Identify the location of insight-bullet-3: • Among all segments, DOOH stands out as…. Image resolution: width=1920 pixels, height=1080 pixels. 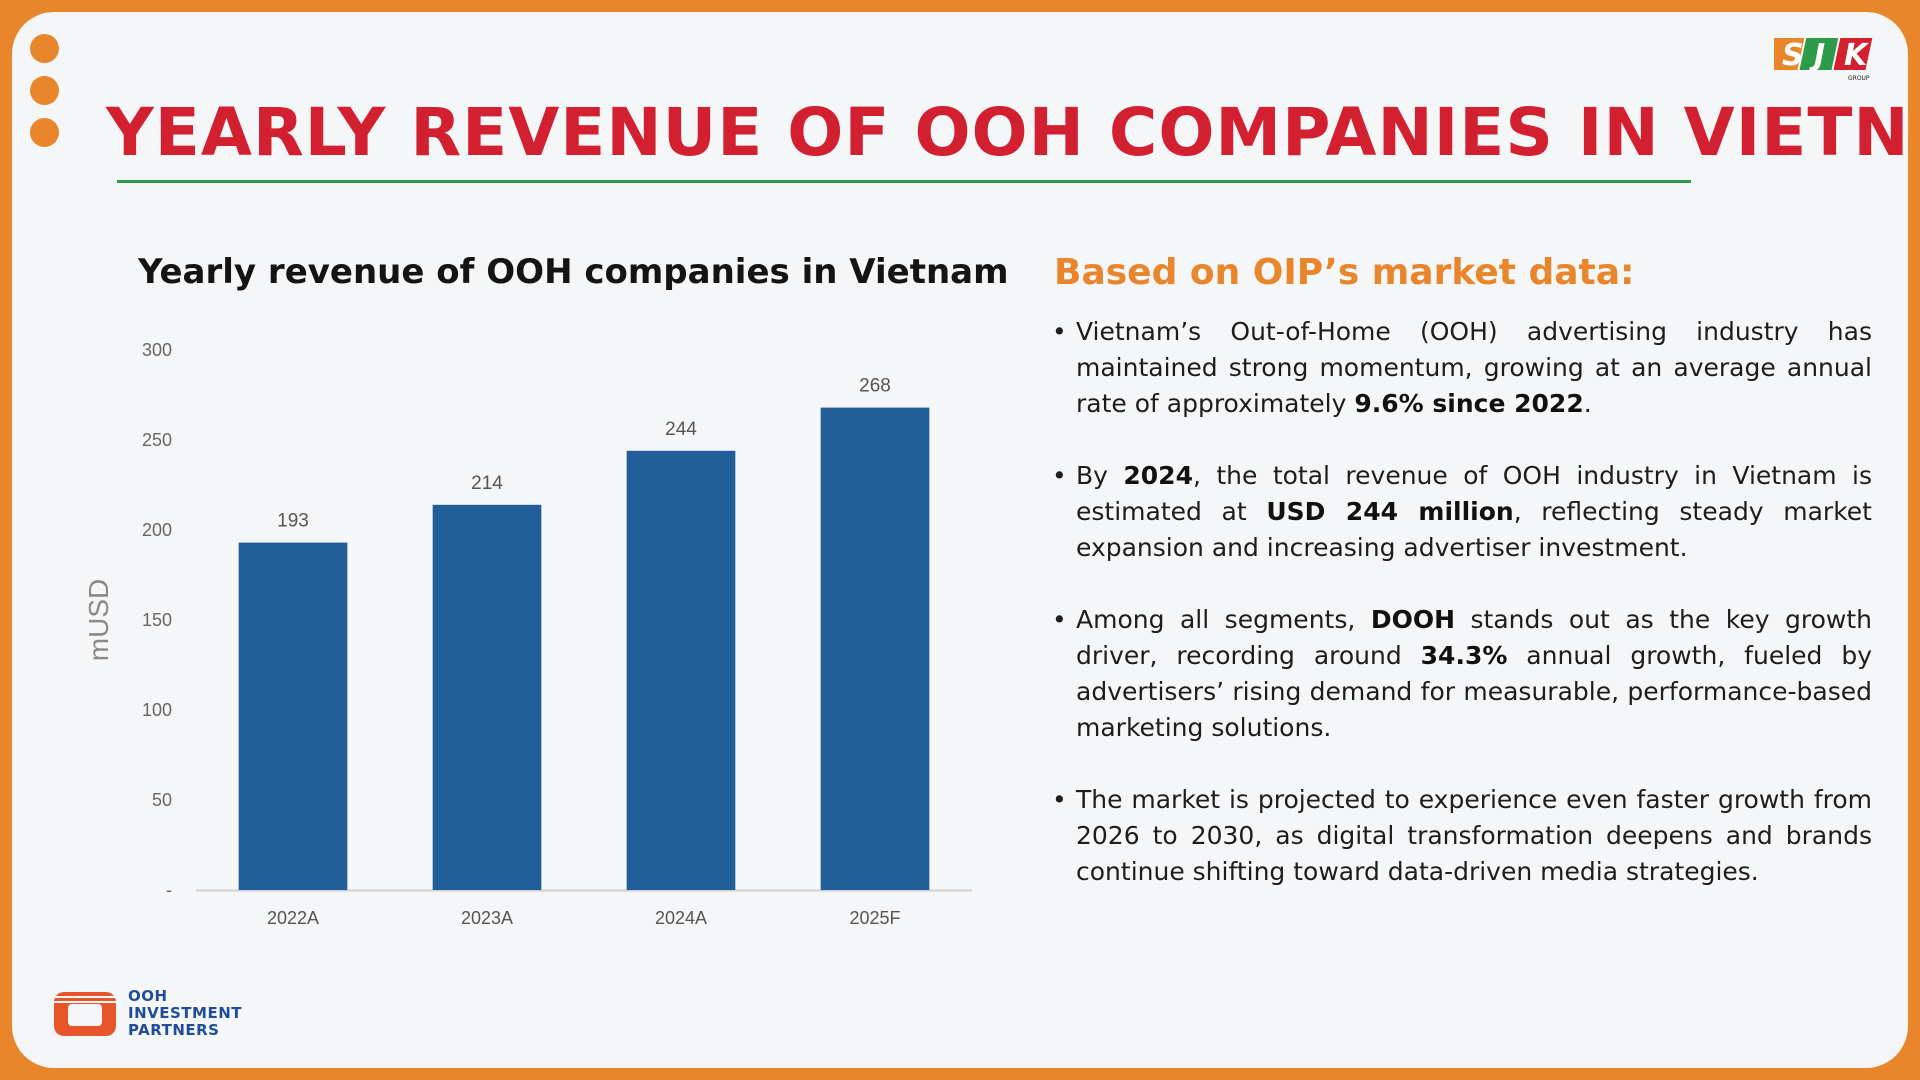
(1462, 674).